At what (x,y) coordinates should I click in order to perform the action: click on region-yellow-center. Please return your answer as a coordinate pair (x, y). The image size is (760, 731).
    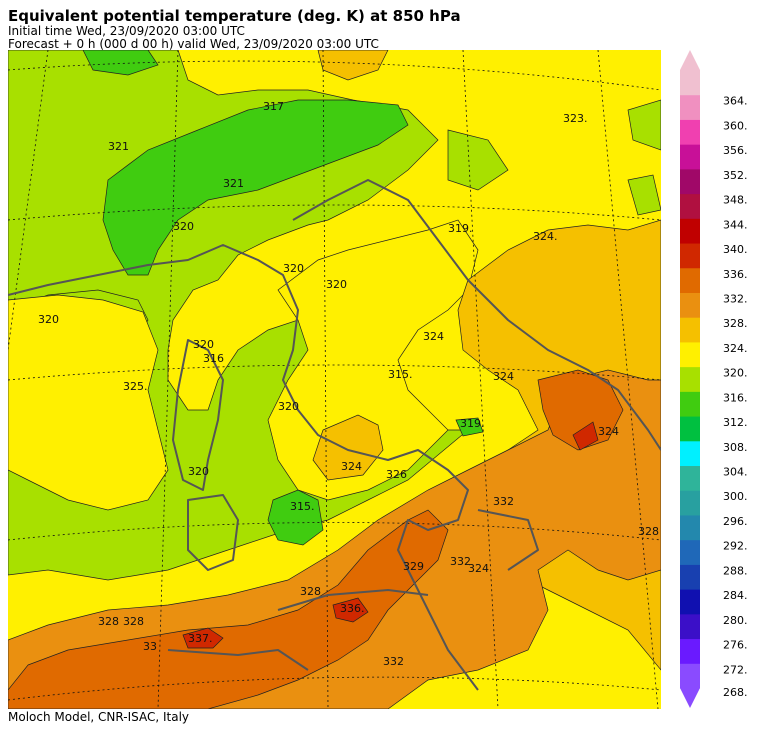
    Looking at the image, I should click on (373, 360).